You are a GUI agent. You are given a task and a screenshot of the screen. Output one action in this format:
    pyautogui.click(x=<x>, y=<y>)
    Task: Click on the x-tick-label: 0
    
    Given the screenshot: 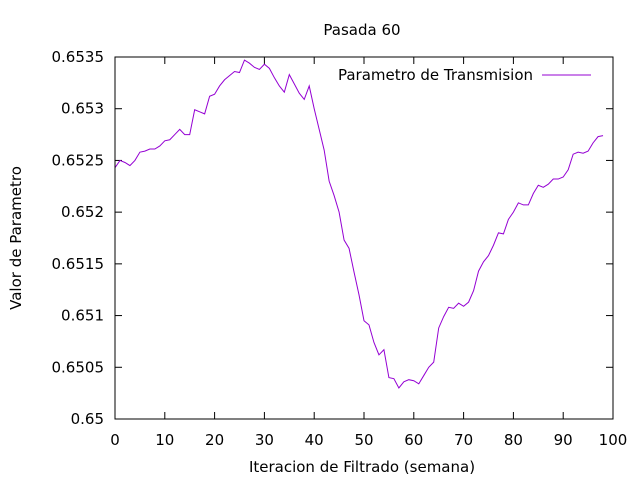 What is the action you would take?
    pyautogui.click(x=115, y=440)
    